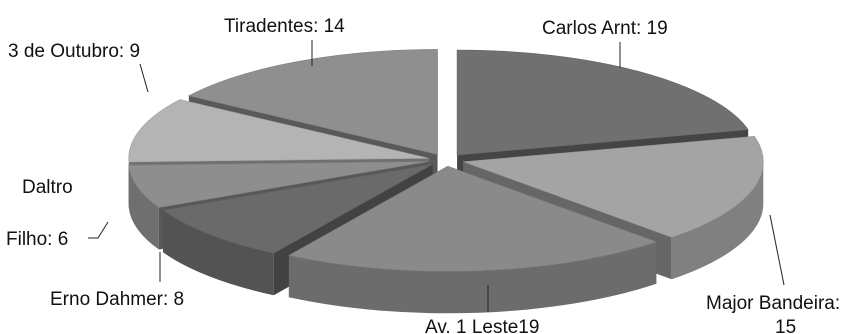 The height and width of the screenshot is (334, 867). I want to click on slice-erno-dahmer, so click(297, 208).